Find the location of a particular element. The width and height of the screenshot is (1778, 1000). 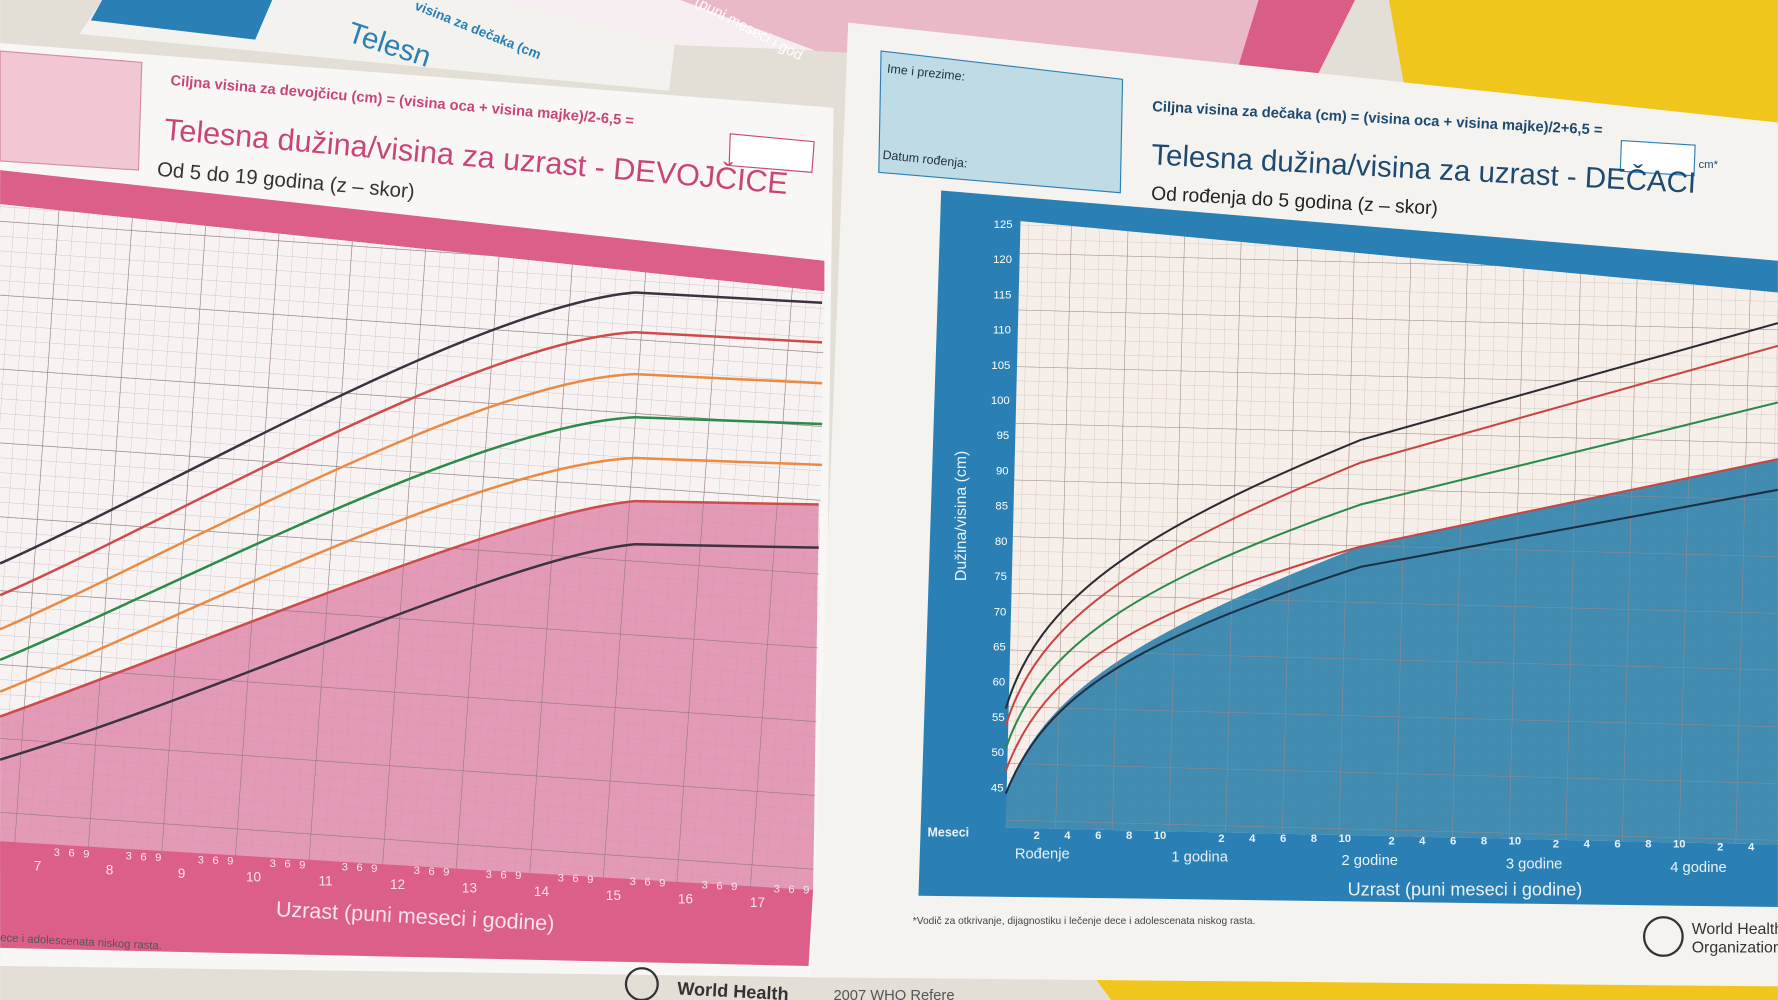

age-label: 7 is located at coordinates (38, 866).